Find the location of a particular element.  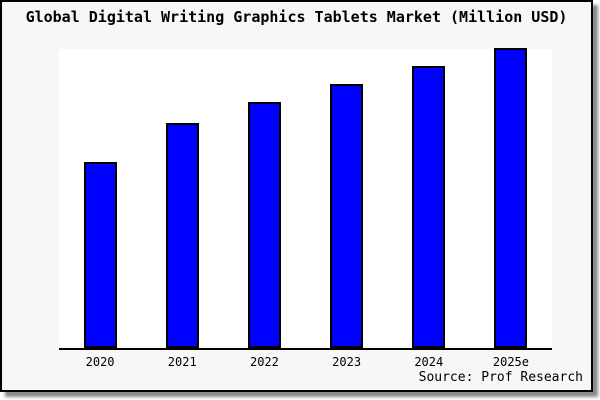

bar-2021 is located at coordinates (182, 235).